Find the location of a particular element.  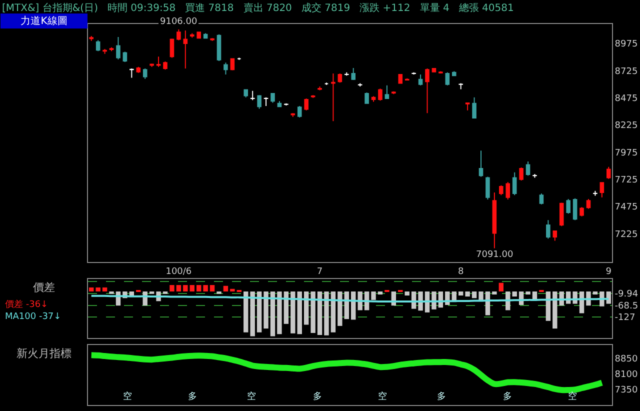

annotation: 9106.00 is located at coordinates (179, 22).